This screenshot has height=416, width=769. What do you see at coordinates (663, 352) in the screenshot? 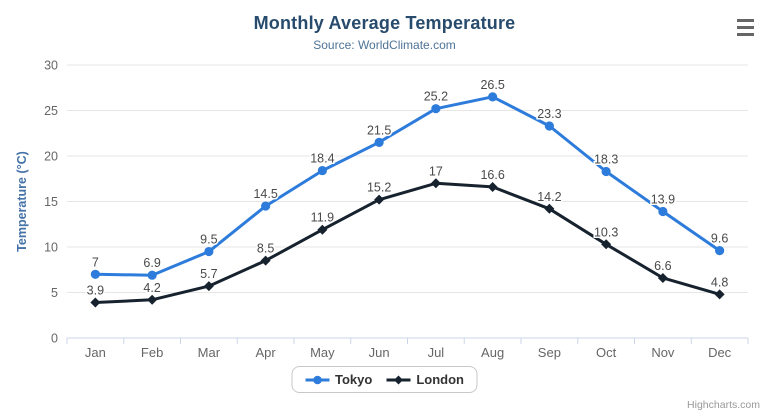
I see `x-axis-label: Nov` at bounding box center [663, 352].